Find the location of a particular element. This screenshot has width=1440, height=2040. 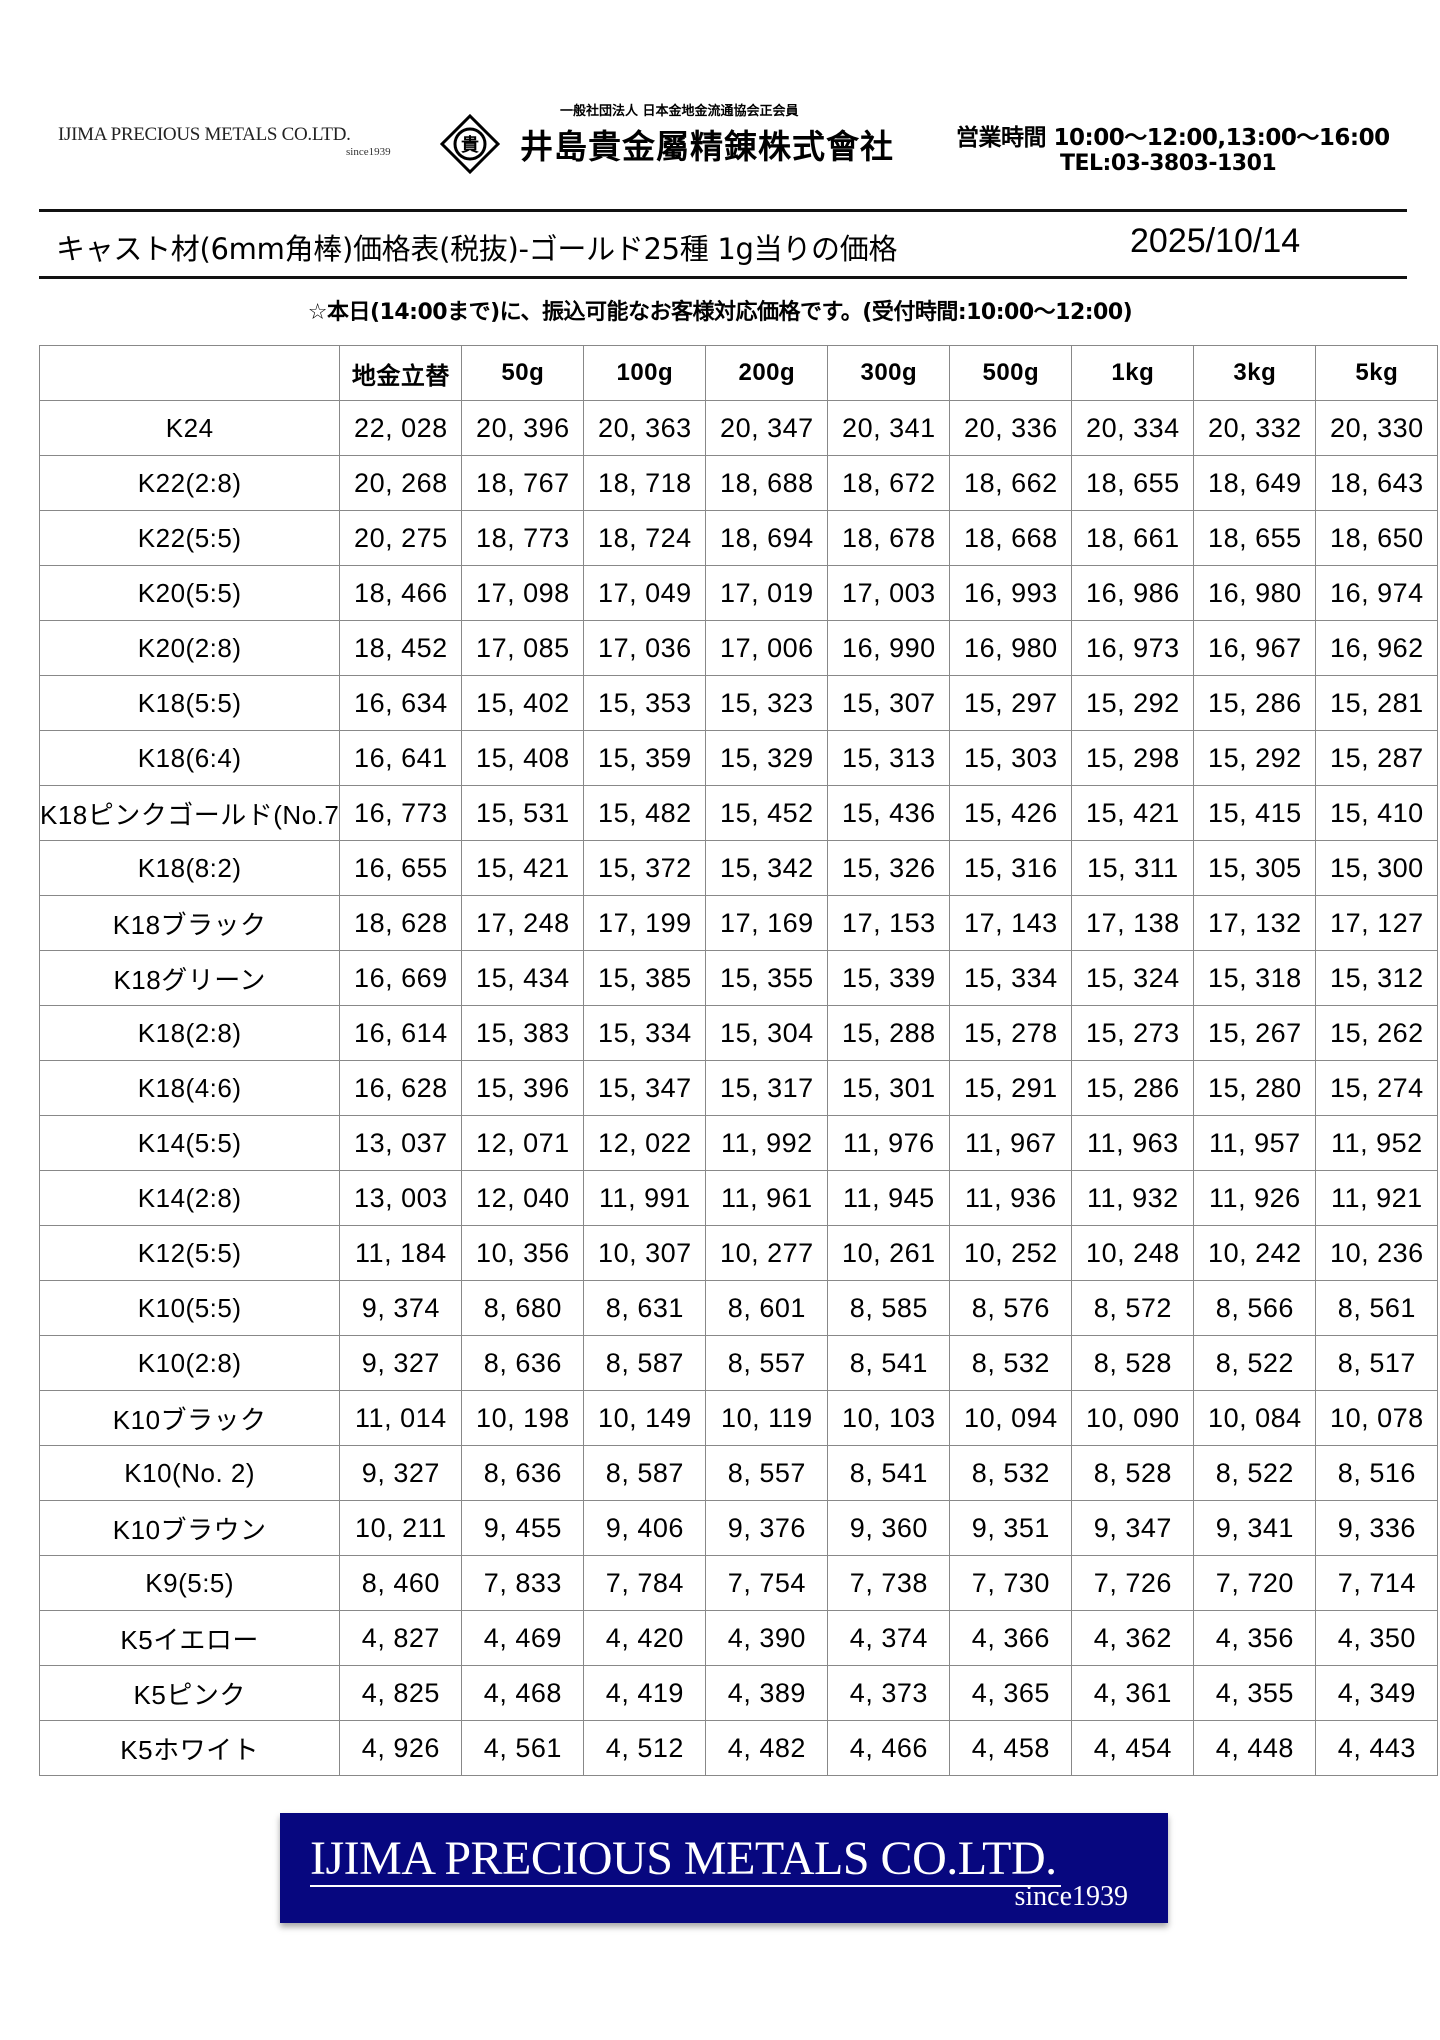

price-cell: 17, 169 is located at coordinates (767, 923).